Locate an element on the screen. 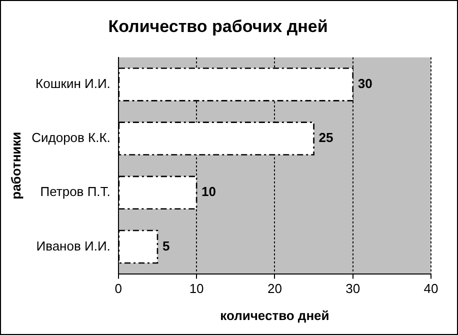 The height and width of the screenshot is (335, 458). chart-title: Количество рабочих дней is located at coordinates (218, 26).